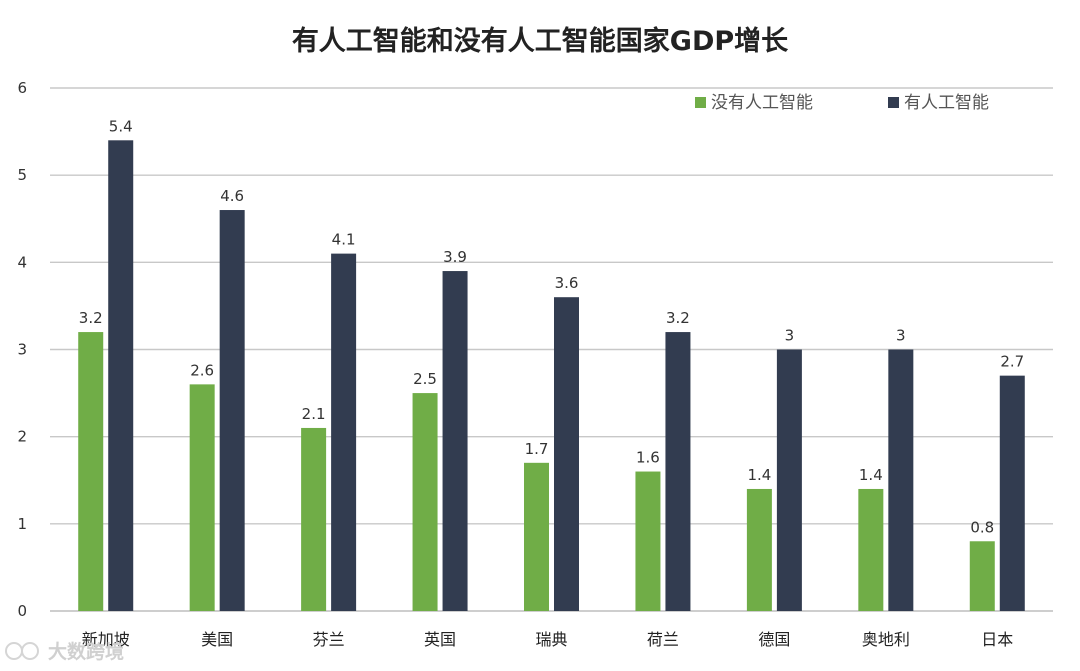  I want to click on data-label: 1.6, so click(648, 458).